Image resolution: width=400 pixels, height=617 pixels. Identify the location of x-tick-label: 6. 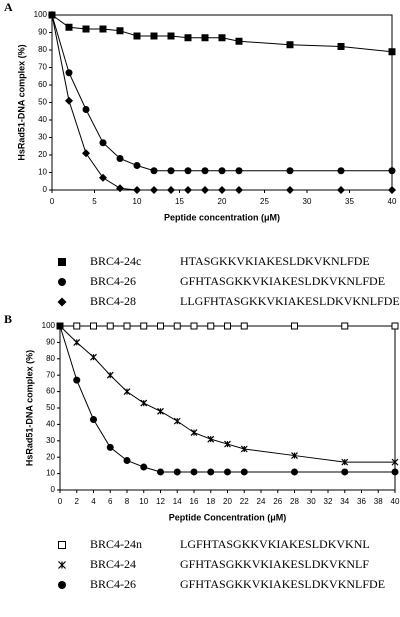
(110, 501).